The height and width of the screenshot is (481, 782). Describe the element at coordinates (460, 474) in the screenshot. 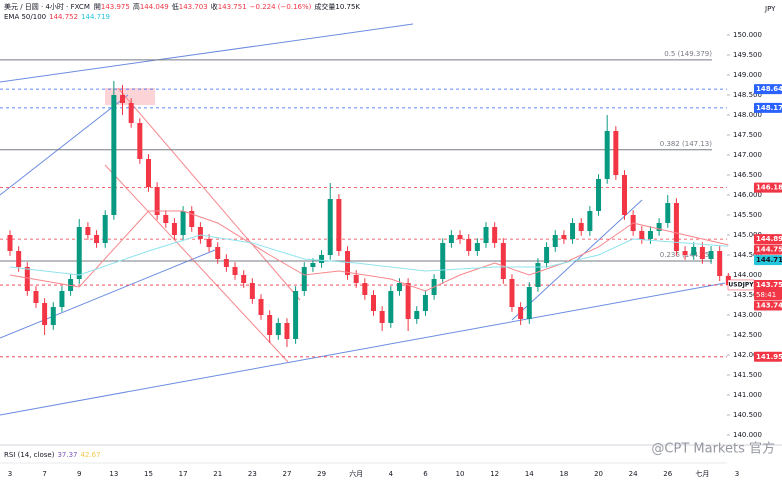

I see `x-tick-label: 10` at that location.